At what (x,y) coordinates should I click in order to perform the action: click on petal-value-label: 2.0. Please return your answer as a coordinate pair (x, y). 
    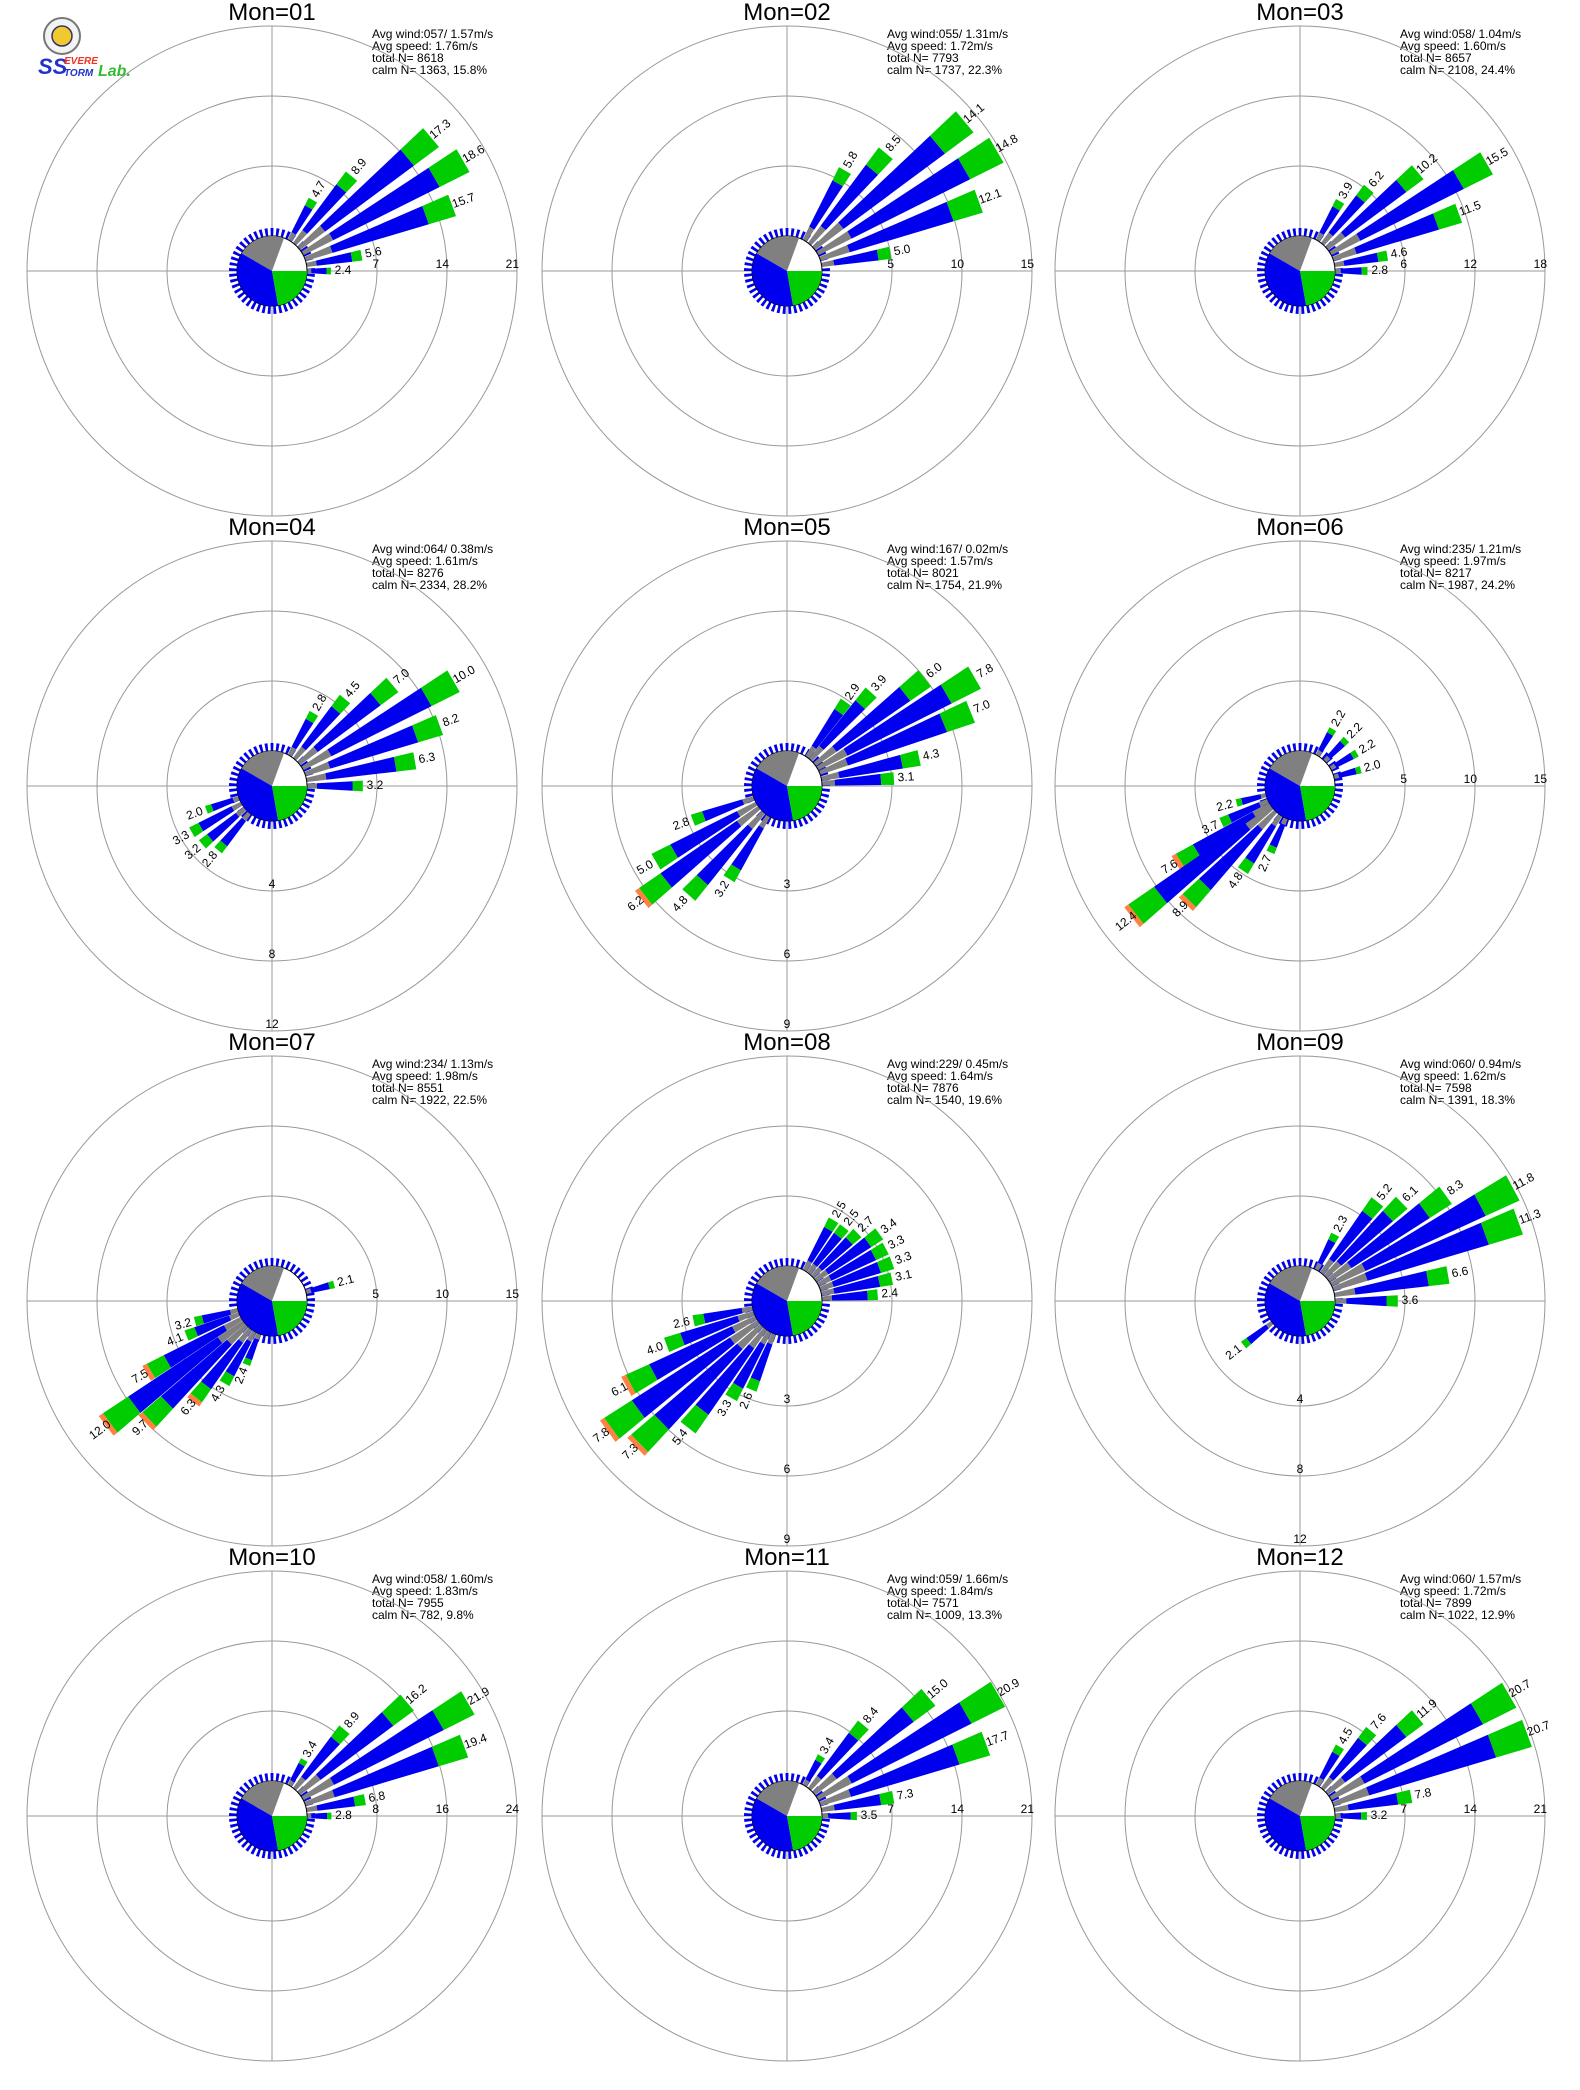
    Looking at the image, I should click on (1372, 766).